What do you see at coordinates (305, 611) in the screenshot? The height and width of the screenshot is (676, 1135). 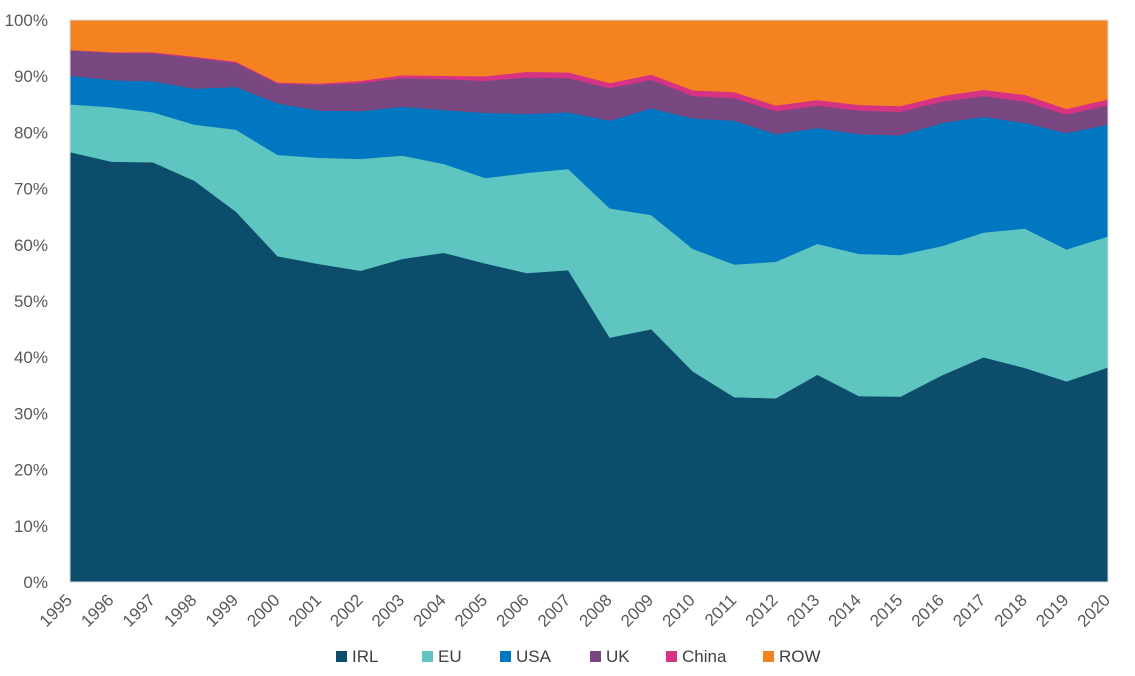 I see `x-tick-label: 2001` at bounding box center [305, 611].